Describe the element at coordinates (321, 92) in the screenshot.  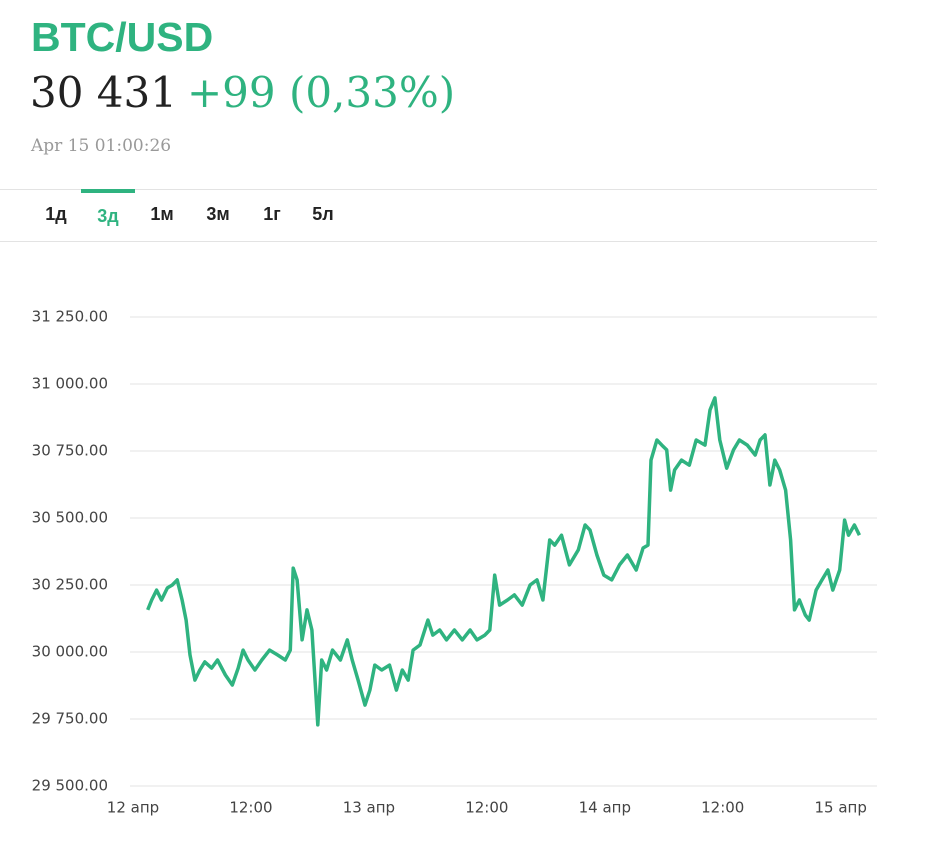
I see `price-change: +99 (0,33%)` at that location.